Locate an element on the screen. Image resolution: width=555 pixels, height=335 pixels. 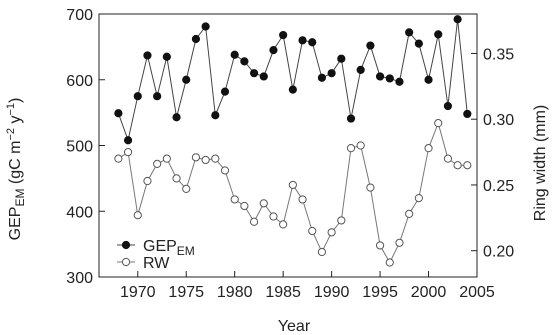
legend-item-gep: GEPEM is located at coordinates (156, 248).